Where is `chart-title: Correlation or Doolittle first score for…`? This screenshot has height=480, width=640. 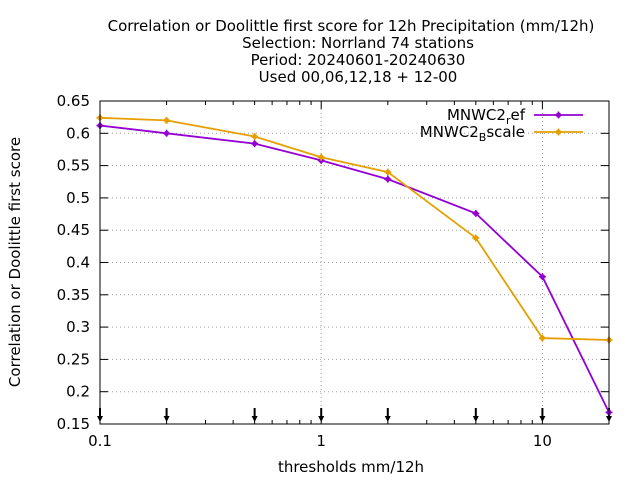 chart-title: Correlation or Doolittle first score for… is located at coordinates (351, 51).